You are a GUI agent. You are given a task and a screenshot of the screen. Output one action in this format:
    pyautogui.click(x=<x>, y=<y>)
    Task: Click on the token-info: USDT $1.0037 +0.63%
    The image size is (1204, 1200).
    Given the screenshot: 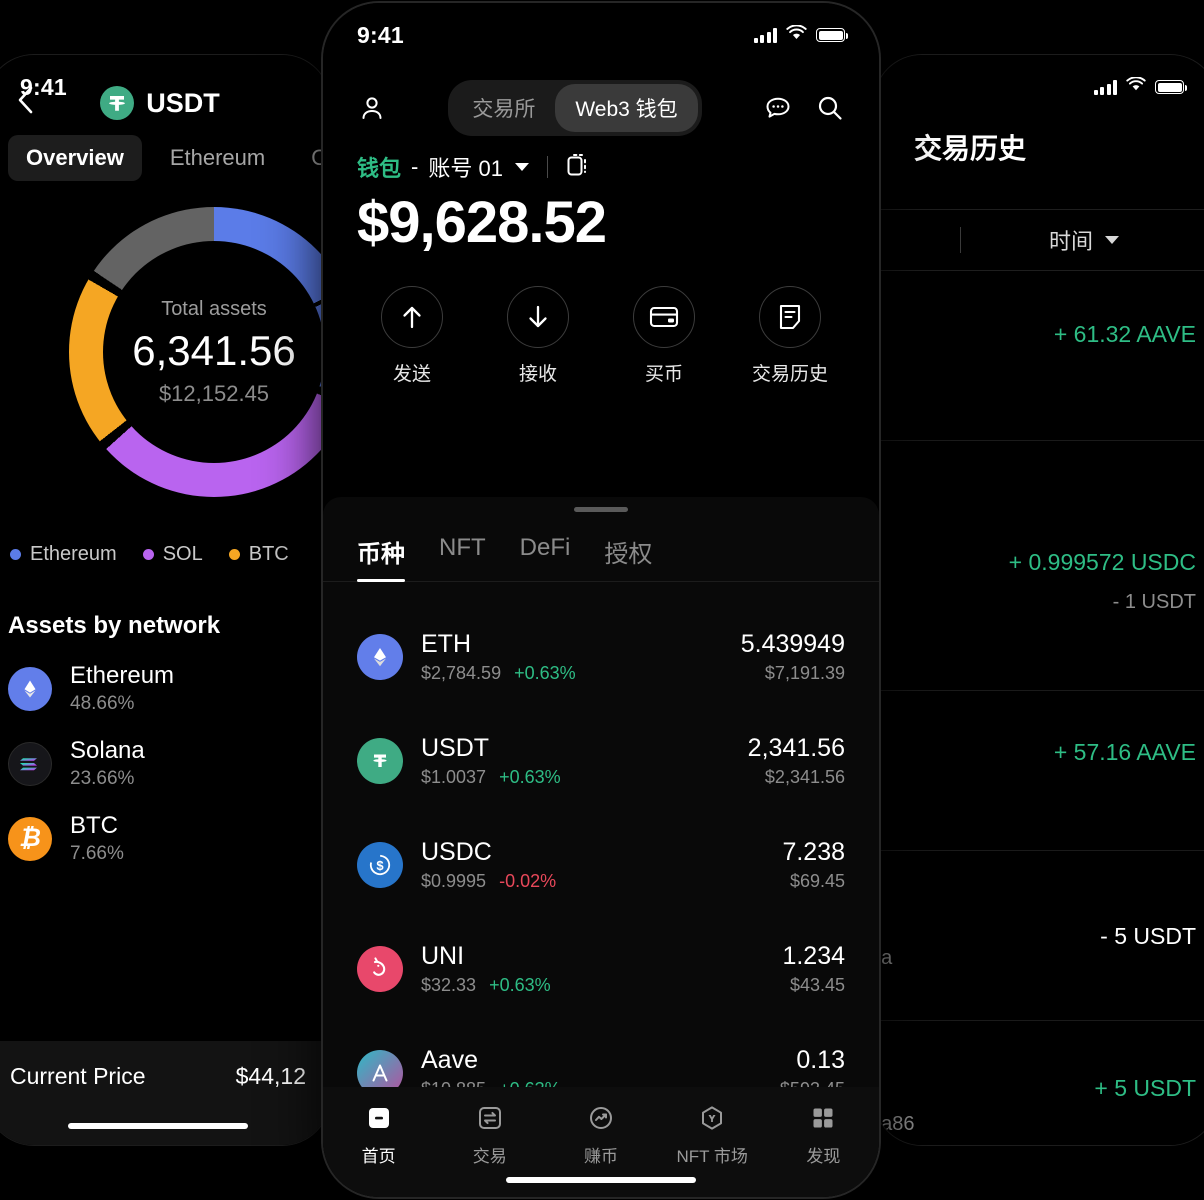 What is the action you would take?
    pyautogui.click(x=584, y=761)
    